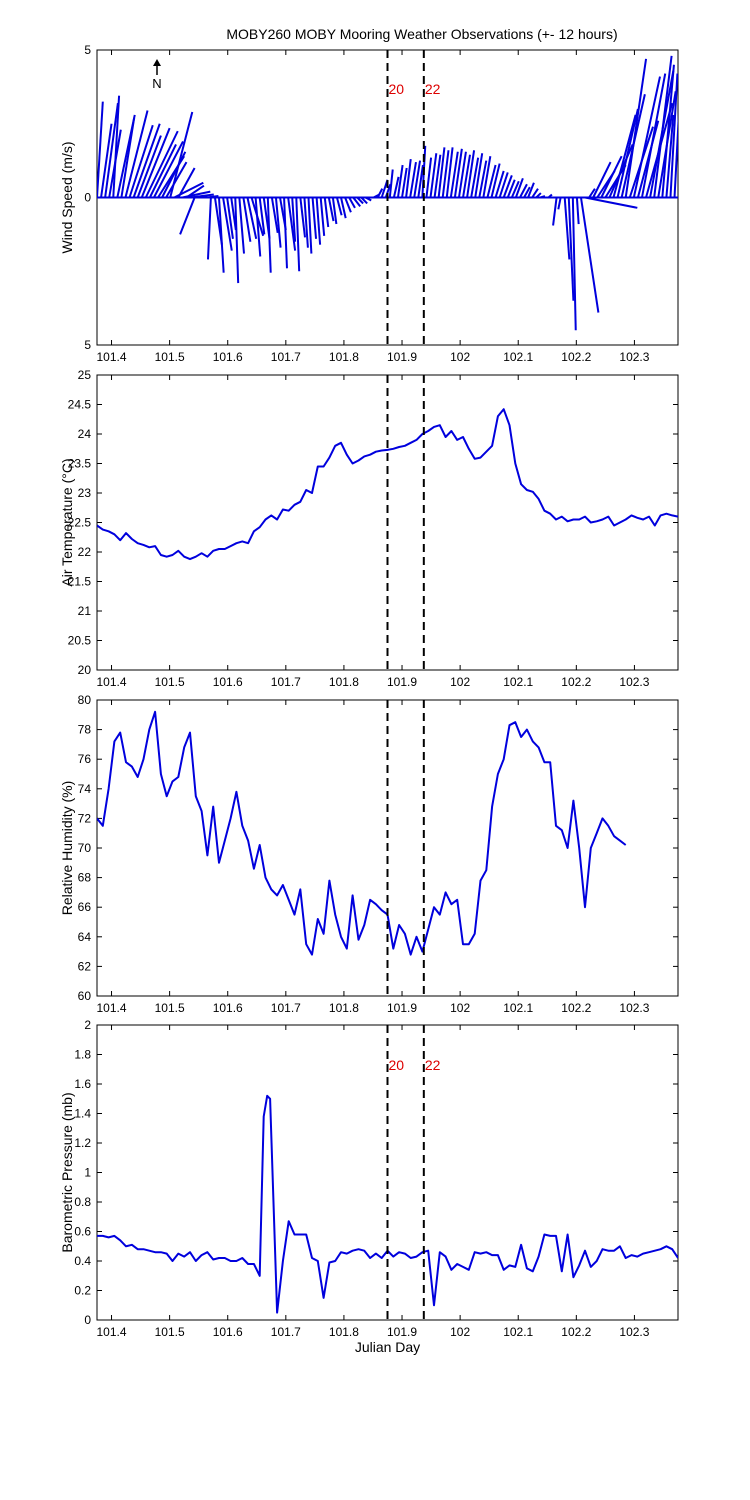  I want to click on y-tick-label: 0.4, so click(82, 1261).